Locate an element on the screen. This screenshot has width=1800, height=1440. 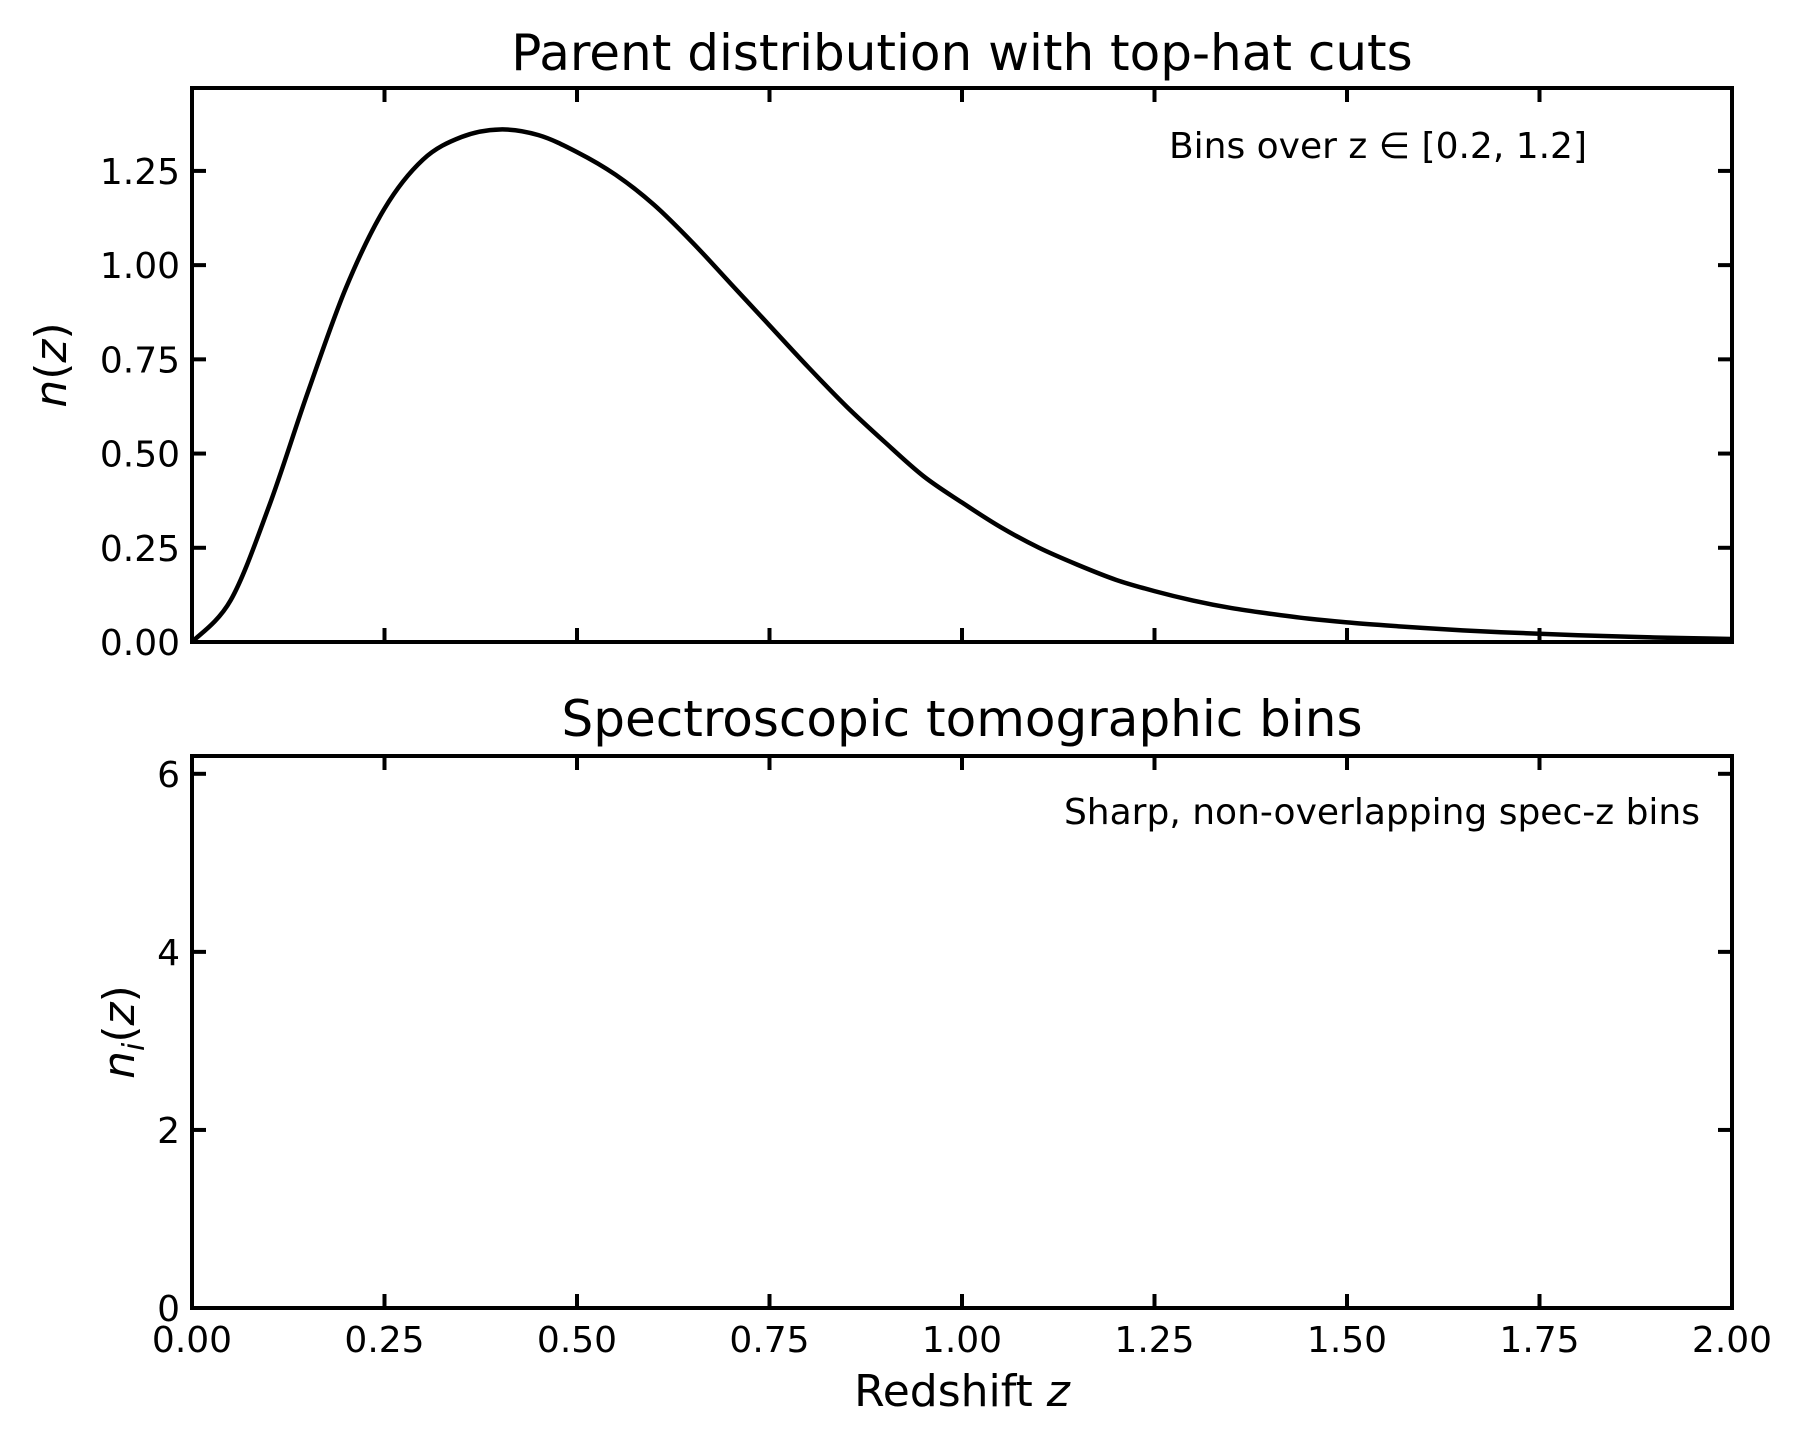
bottom-x-tick-label: 0.00 is located at coordinates (192, 1340).